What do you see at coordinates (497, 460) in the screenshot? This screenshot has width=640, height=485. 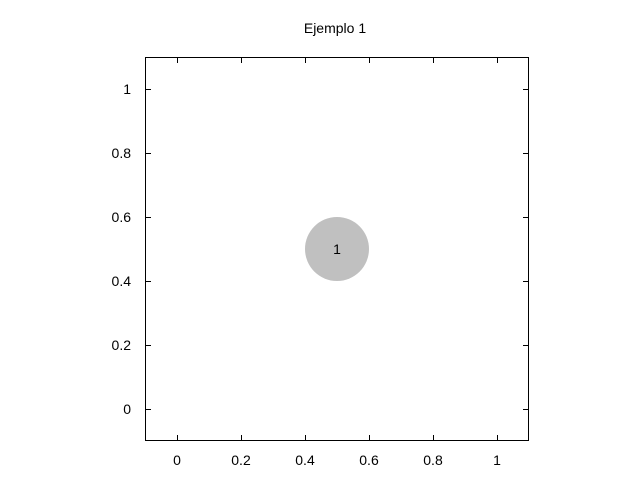 I see `x-tick-label-5: 1` at bounding box center [497, 460].